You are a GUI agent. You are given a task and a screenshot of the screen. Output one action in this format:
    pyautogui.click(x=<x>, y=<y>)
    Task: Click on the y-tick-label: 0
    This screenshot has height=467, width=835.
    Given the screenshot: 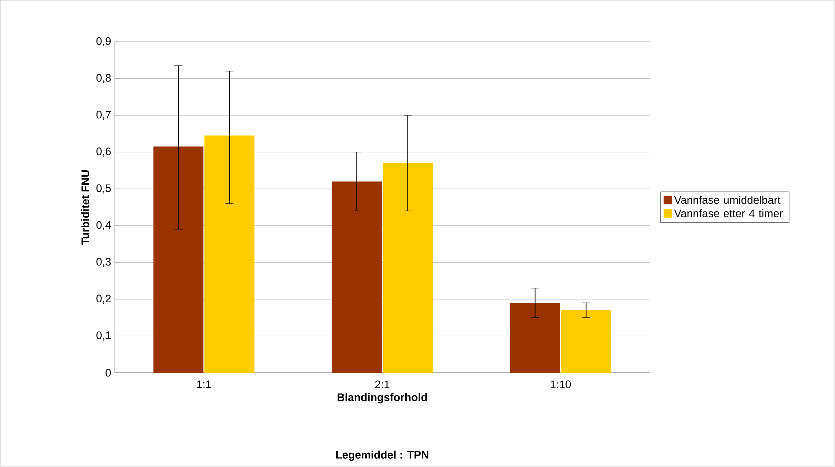 What is the action you would take?
    pyautogui.click(x=109, y=373)
    